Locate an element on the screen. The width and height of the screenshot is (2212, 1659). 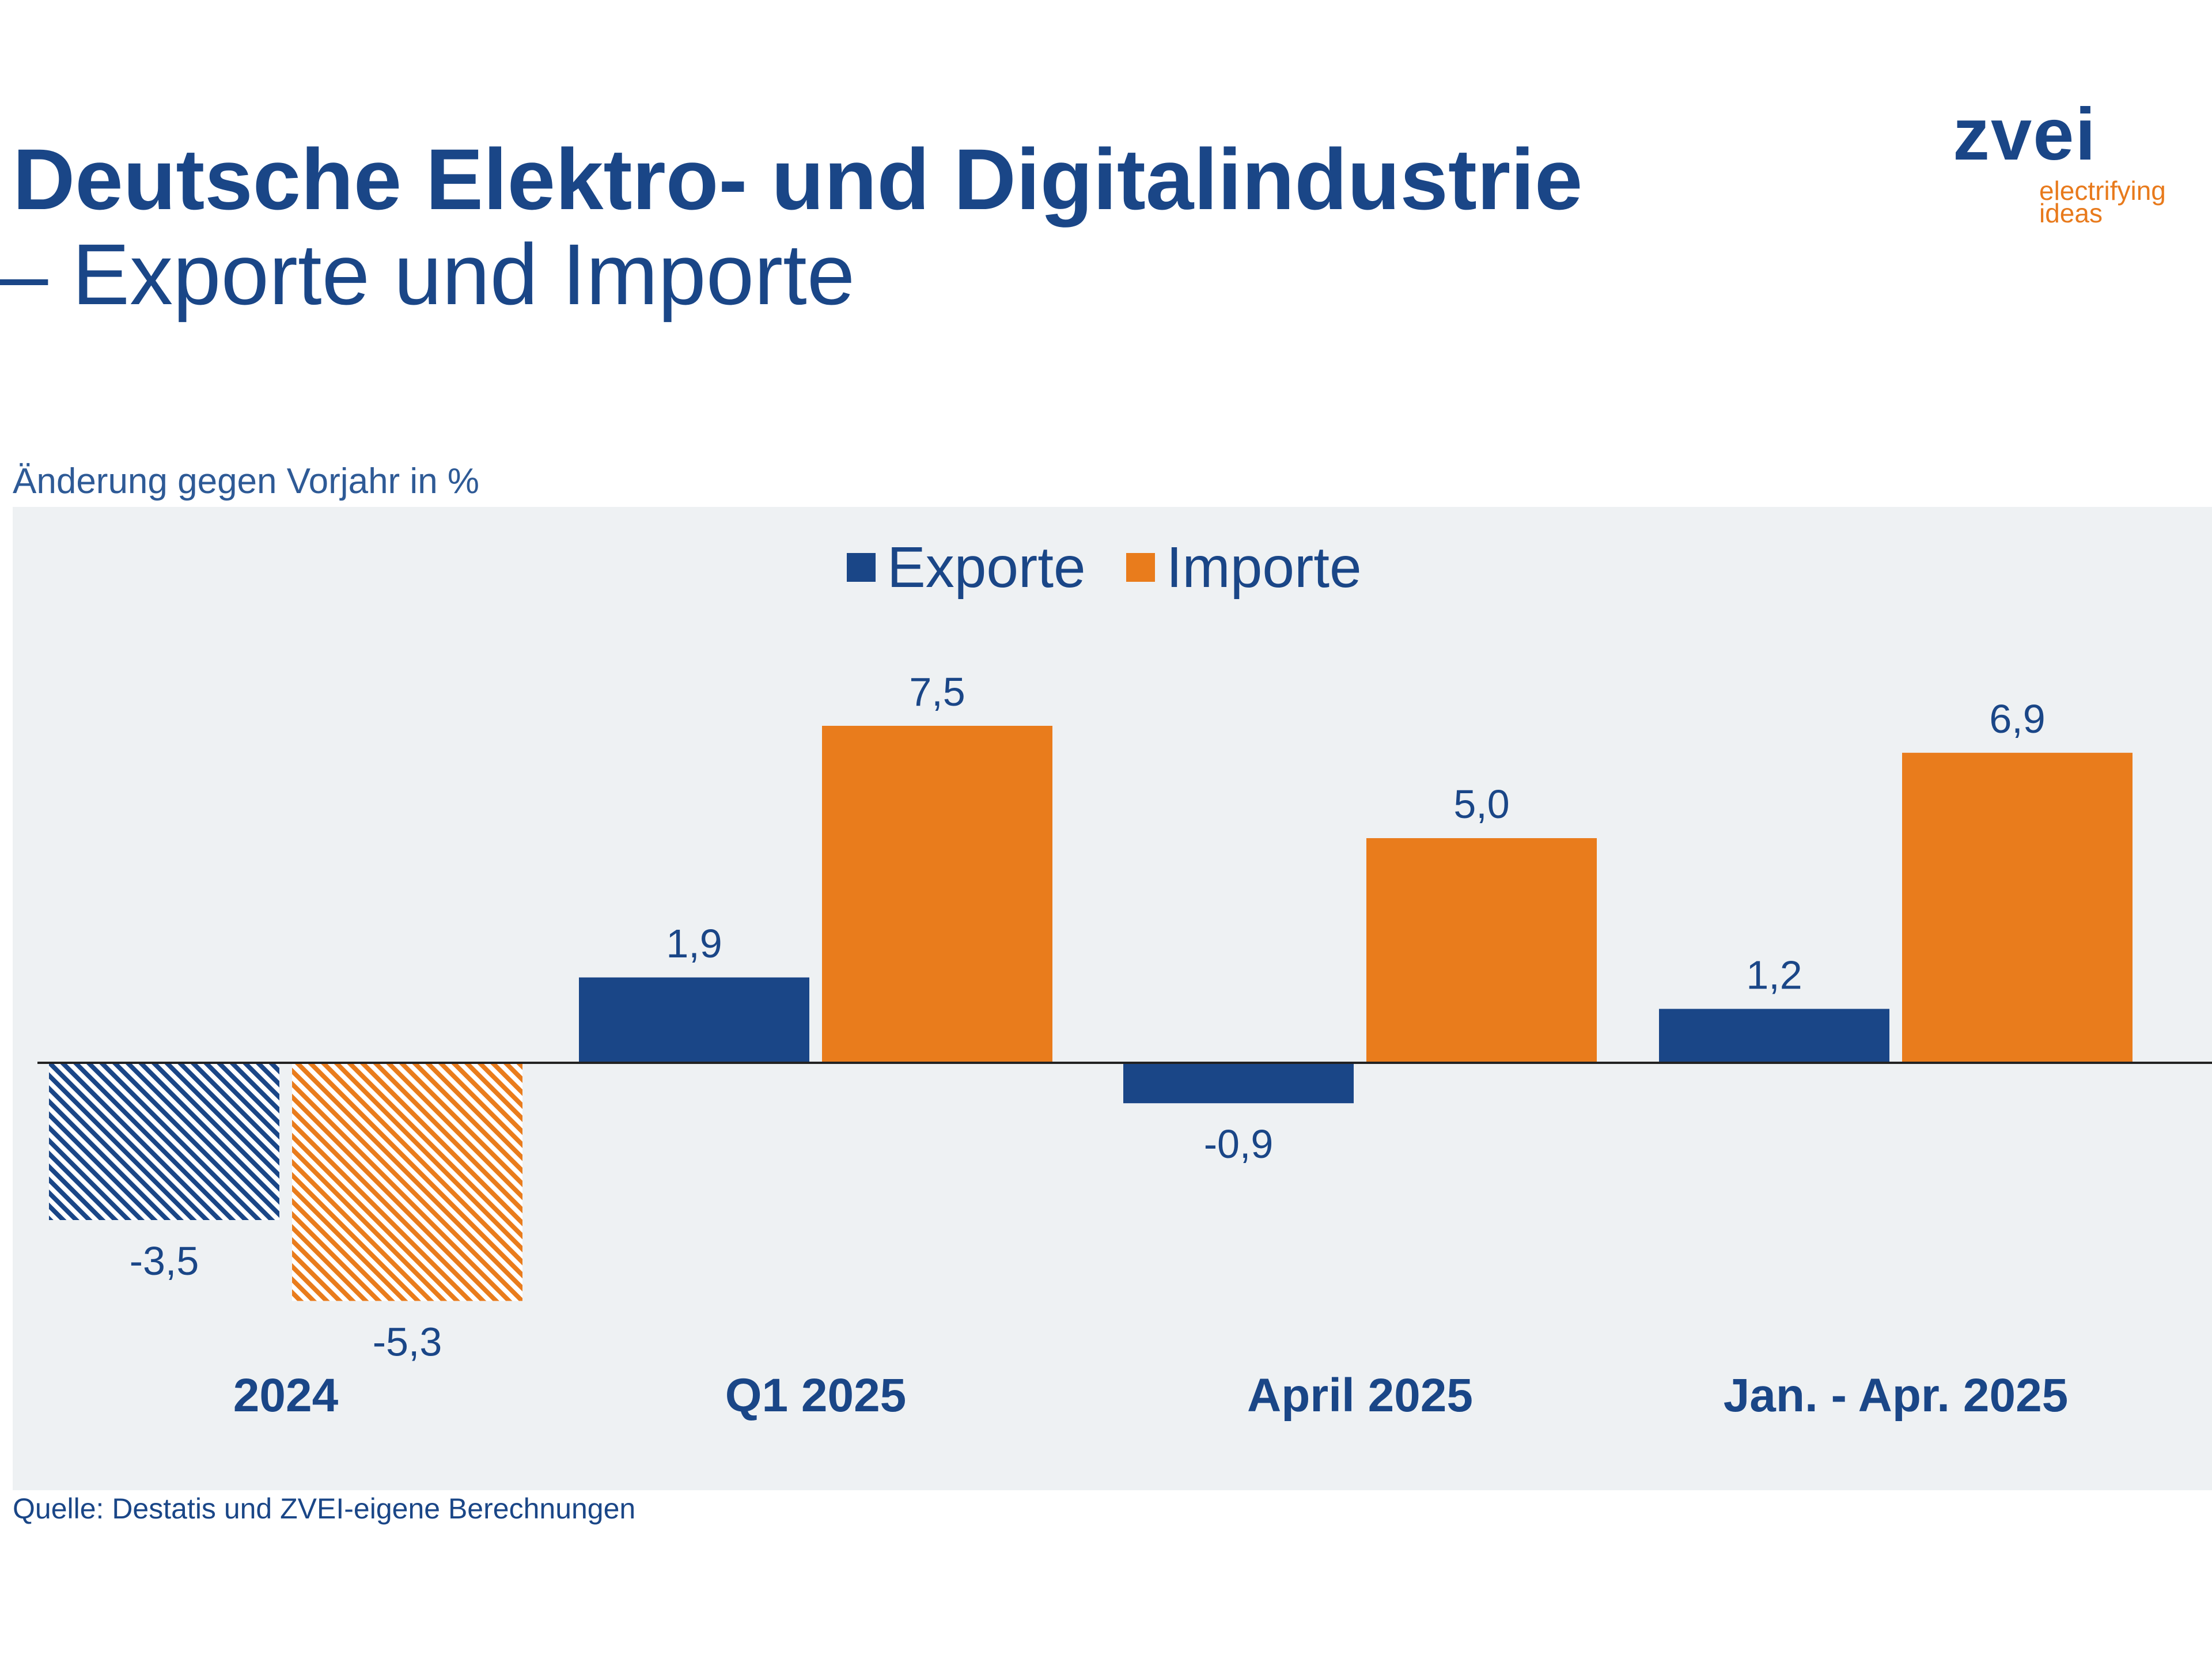
legend-item-importe: Importe is located at coordinates (1244, 568).